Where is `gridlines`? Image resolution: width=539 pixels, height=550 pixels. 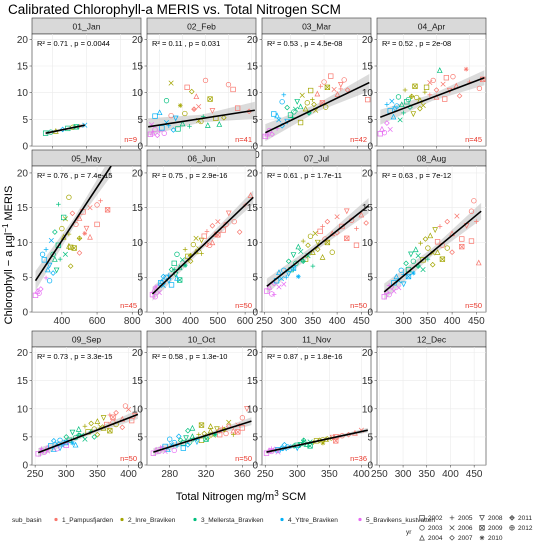
gridlines is located at coordinates (86, 406).